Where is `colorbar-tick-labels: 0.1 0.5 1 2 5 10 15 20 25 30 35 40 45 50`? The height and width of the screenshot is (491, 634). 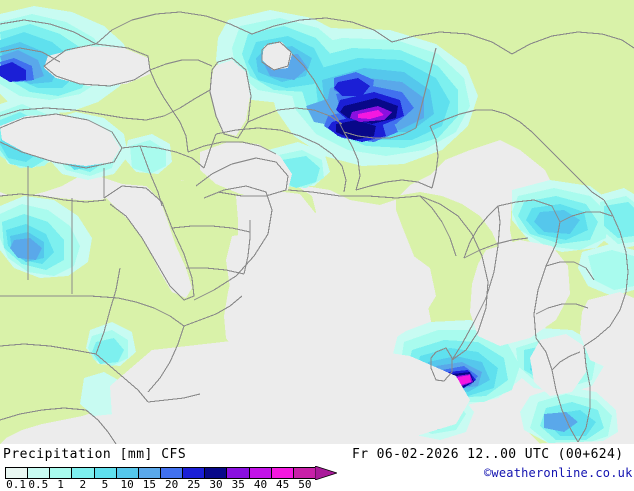 colorbar-tick-labels: 0.1 0.5 1 2 5 10 15 20 25 30 35 40 45 50 is located at coordinates (170, 484).